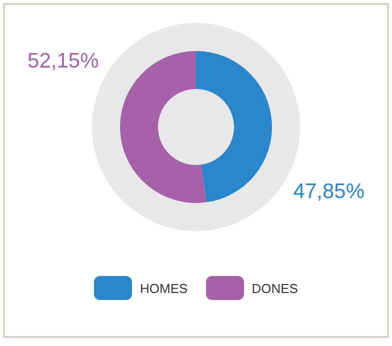 The image size is (392, 346). I want to click on data-label: 47,85%, so click(328, 191).